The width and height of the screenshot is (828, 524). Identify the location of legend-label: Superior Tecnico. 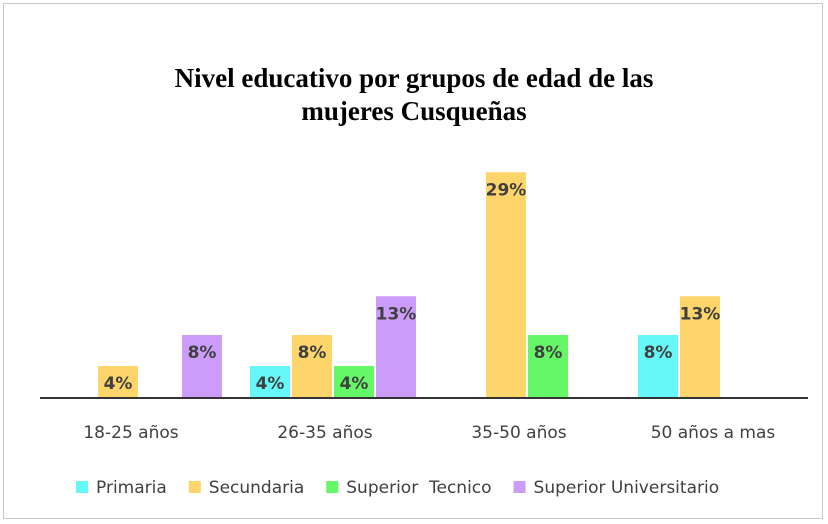
(418, 488).